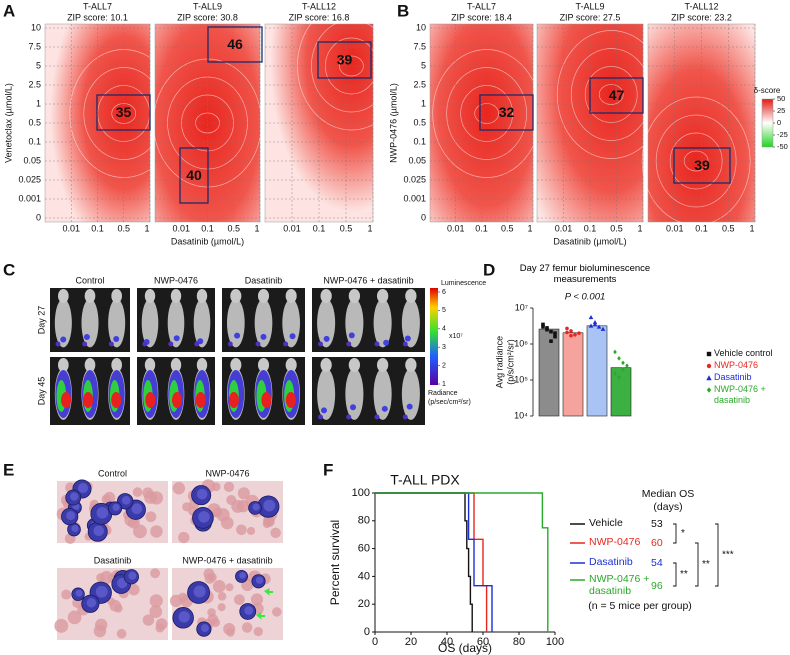 This screenshot has height=655, width=790. I want to click on group-label: NWP-0476 + dasatinib, so click(368, 280).